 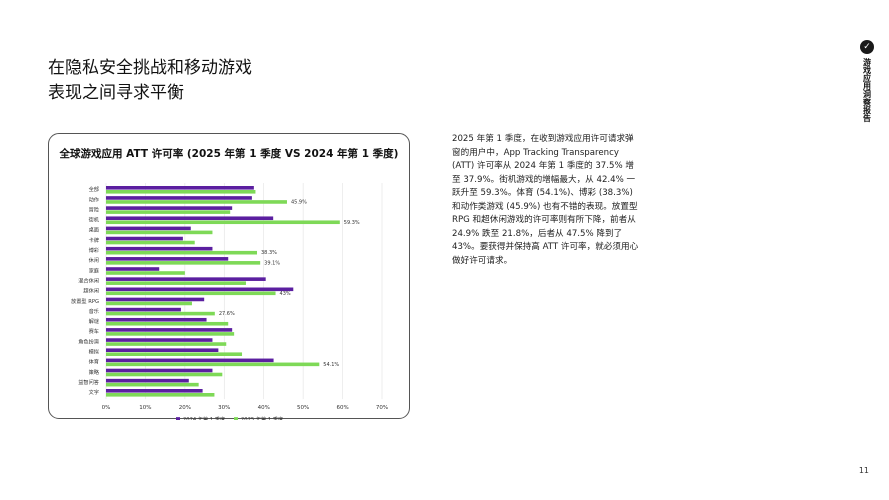 I want to click on category-label: 全部, so click(x=94, y=189).